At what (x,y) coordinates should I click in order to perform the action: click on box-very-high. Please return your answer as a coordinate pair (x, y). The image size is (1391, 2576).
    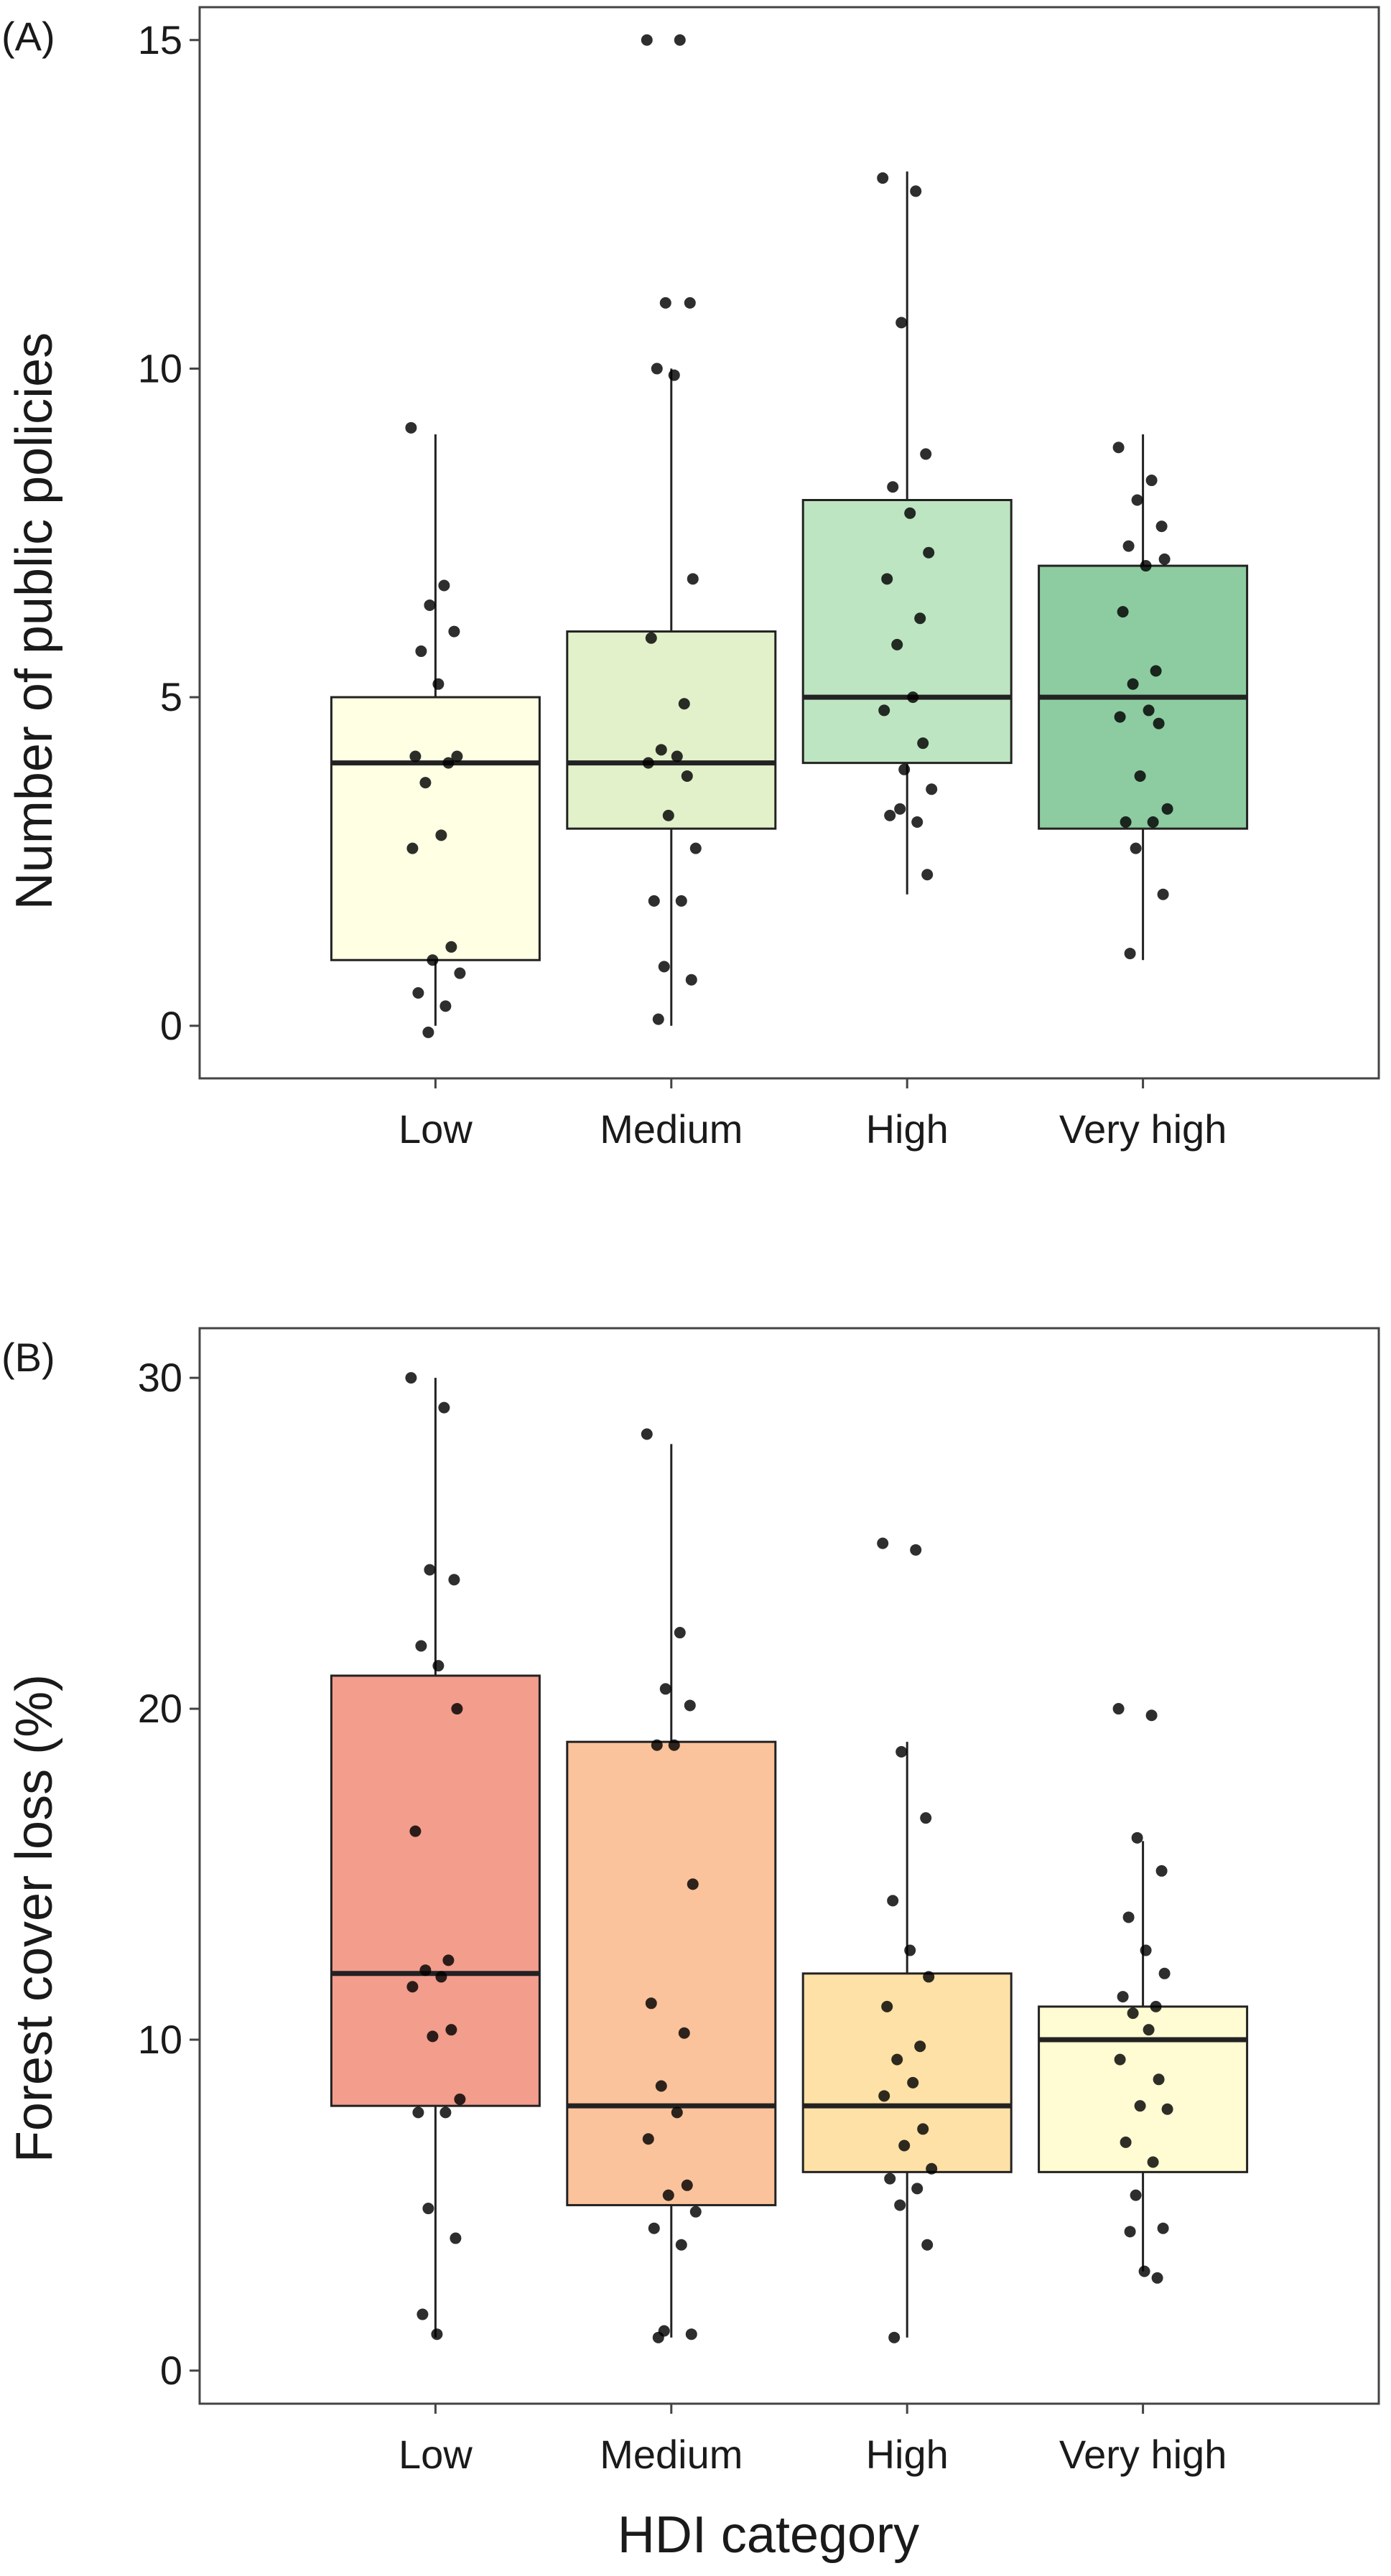
    Looking at the image, I should click on (1143, 697).